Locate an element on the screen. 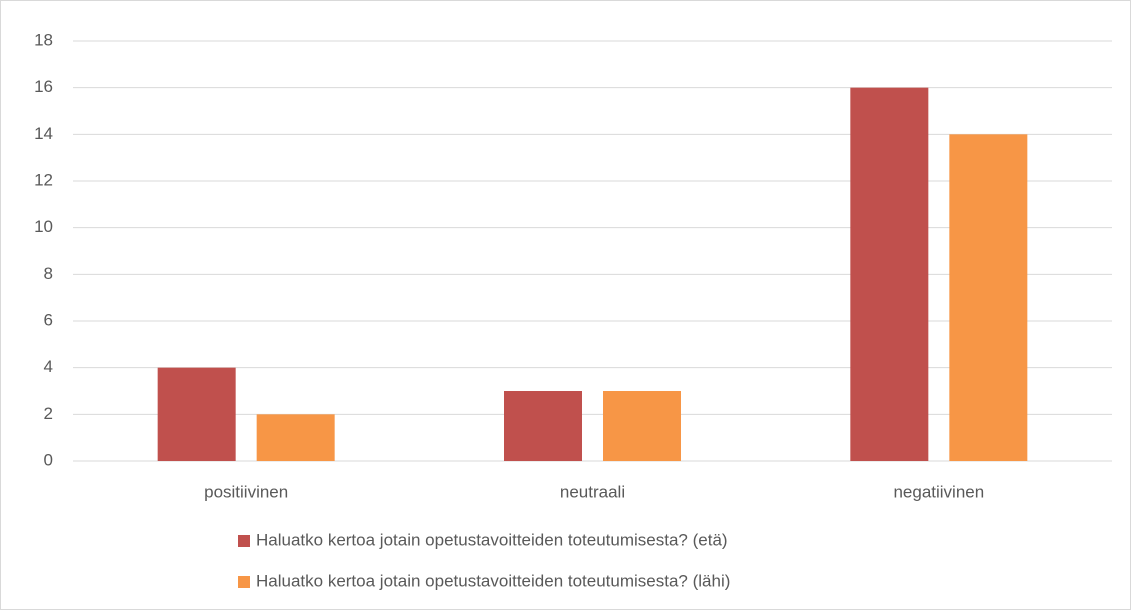 The image size is (1131, 610). y-tick-label: 0 is located at coordinates (48, 459).